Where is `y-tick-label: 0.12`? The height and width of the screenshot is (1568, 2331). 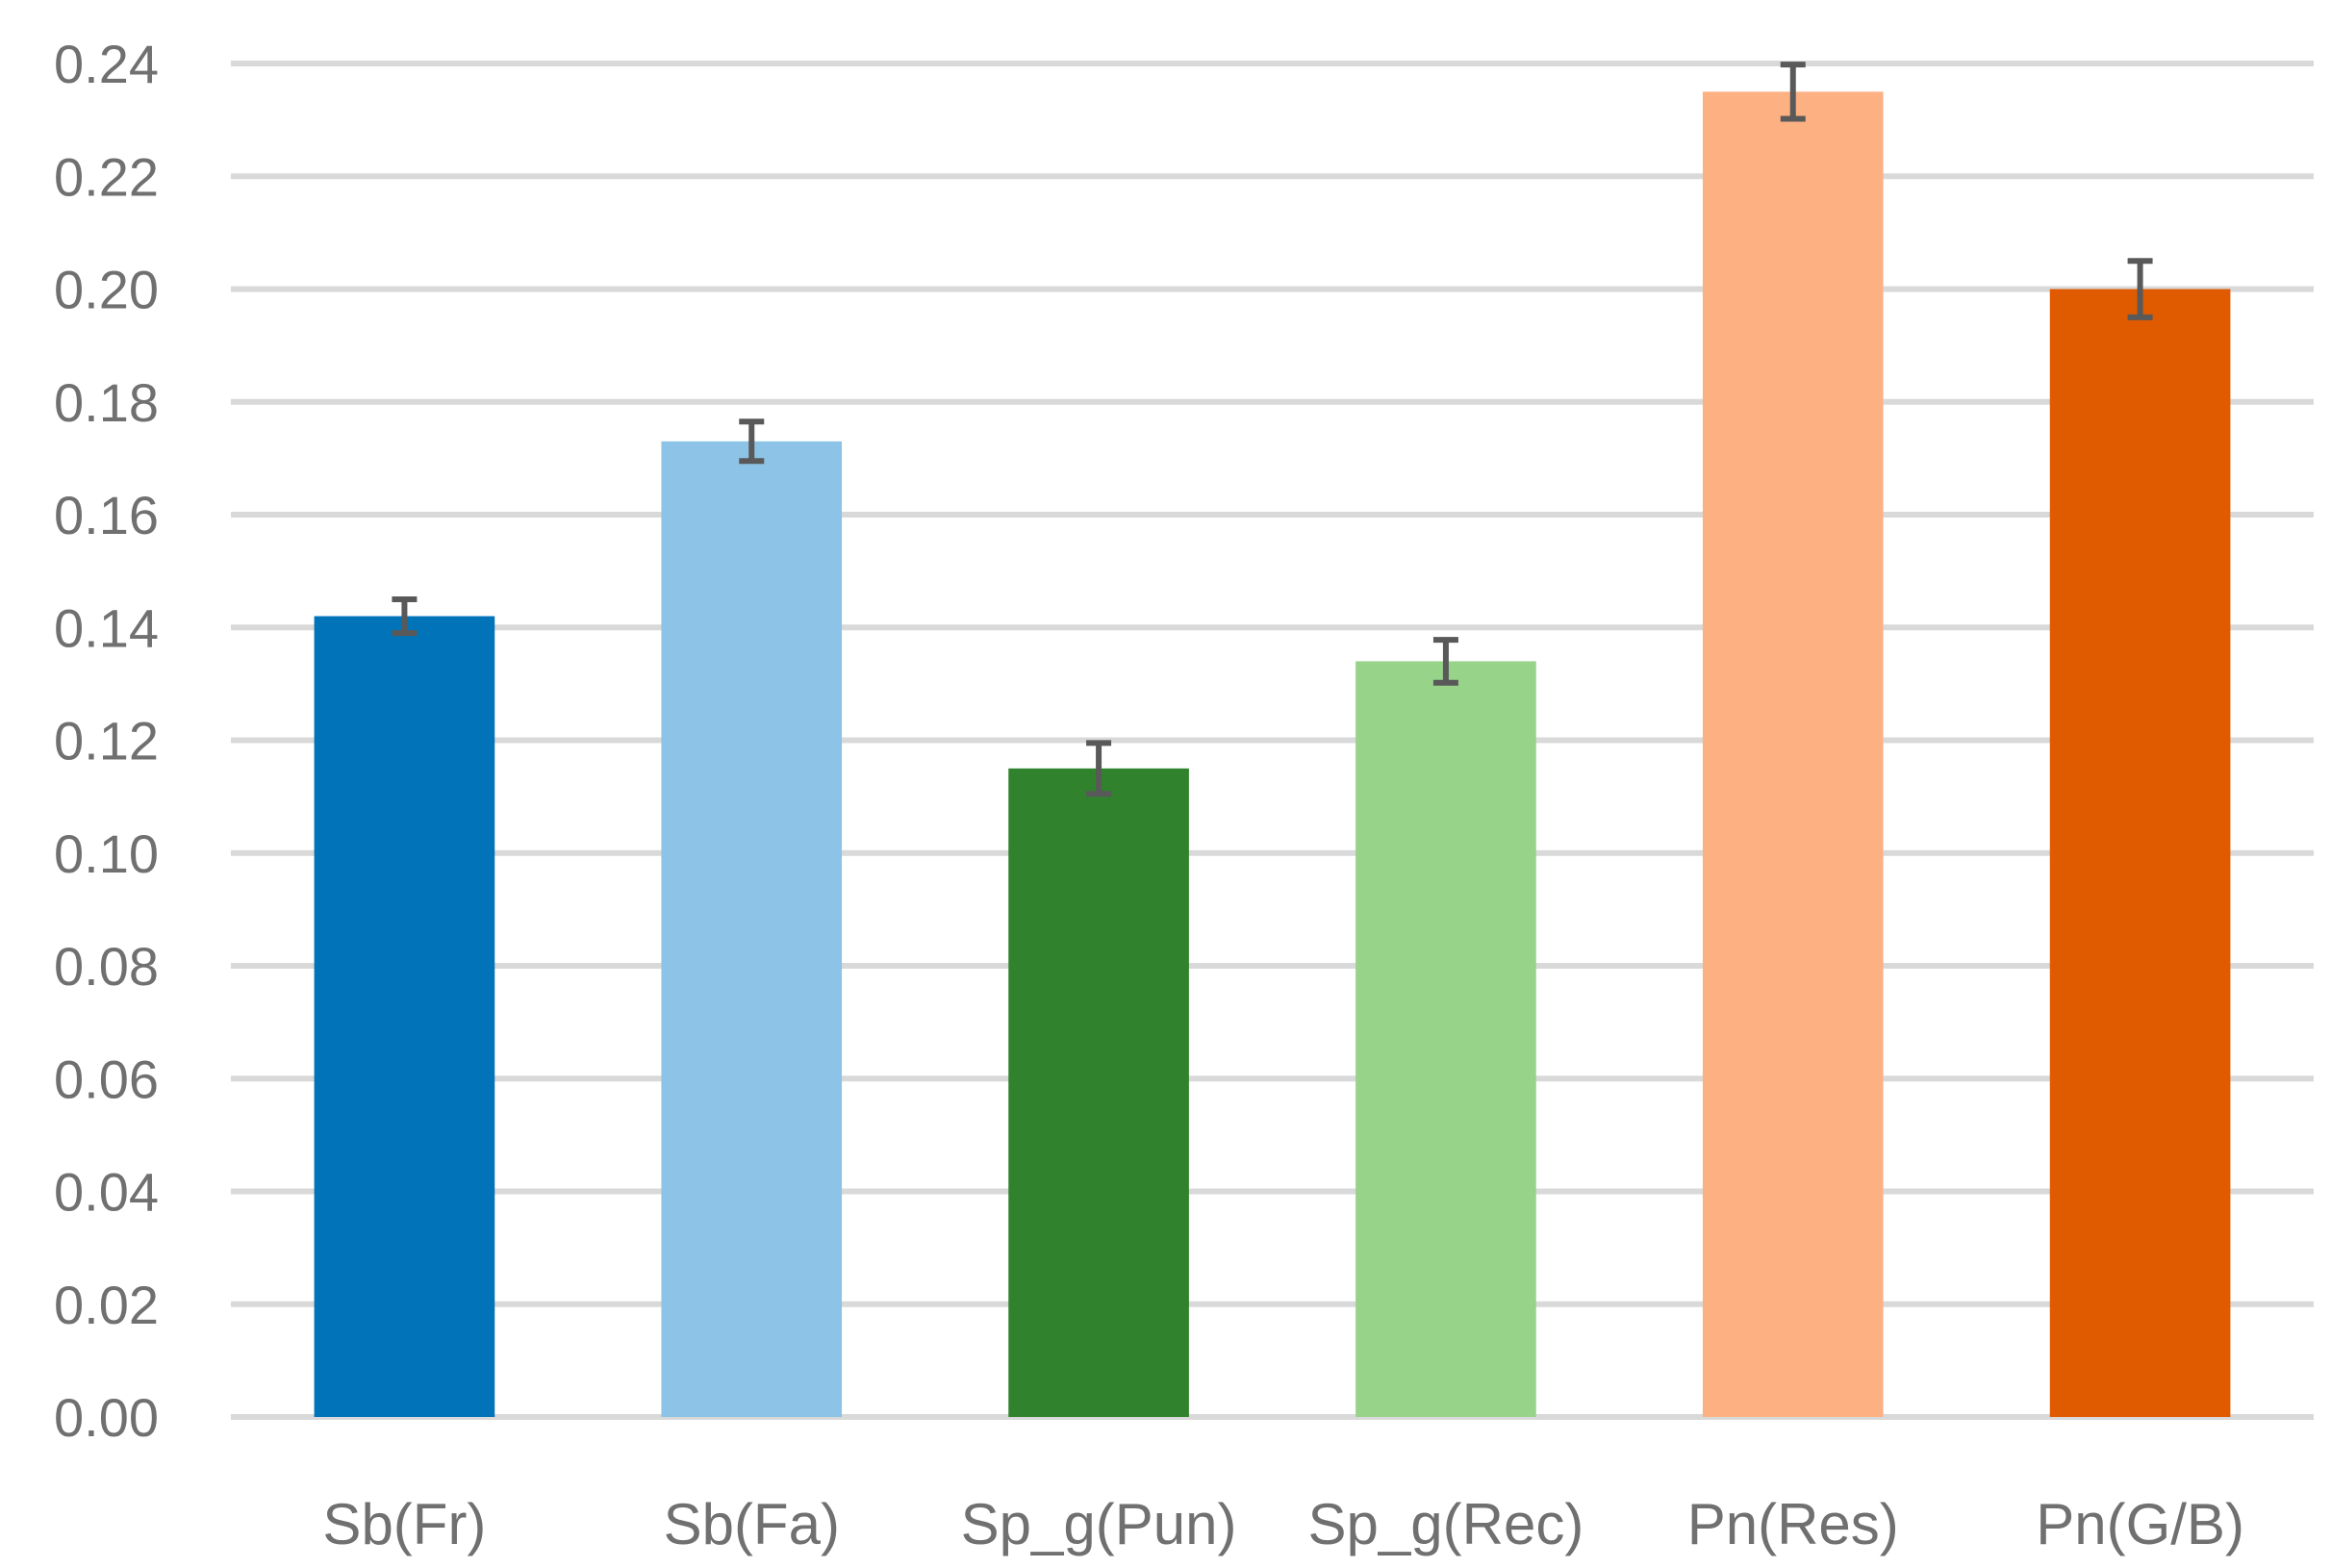 y-tick-label: 0.12 is located at coordinates (106, 741).